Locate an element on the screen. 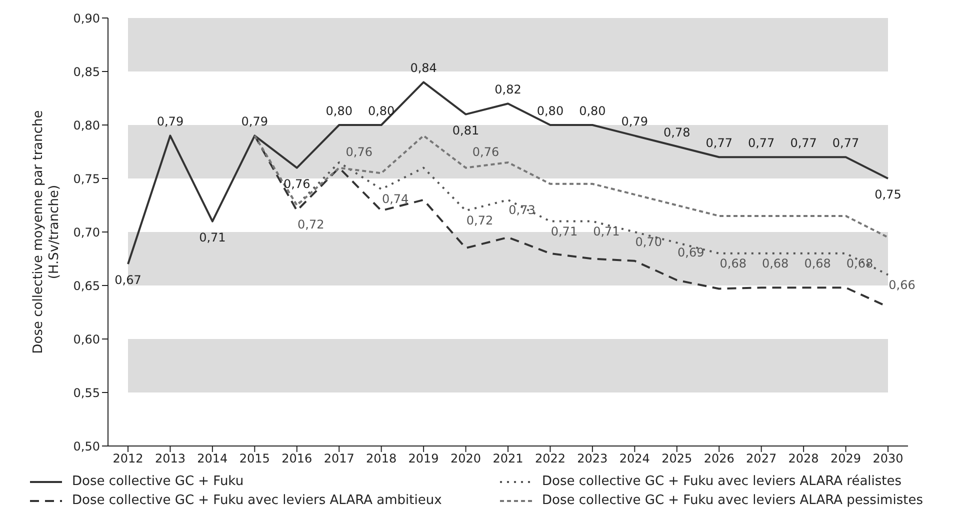  x-tick-label: 2022 is located at coordinates (550, 459).